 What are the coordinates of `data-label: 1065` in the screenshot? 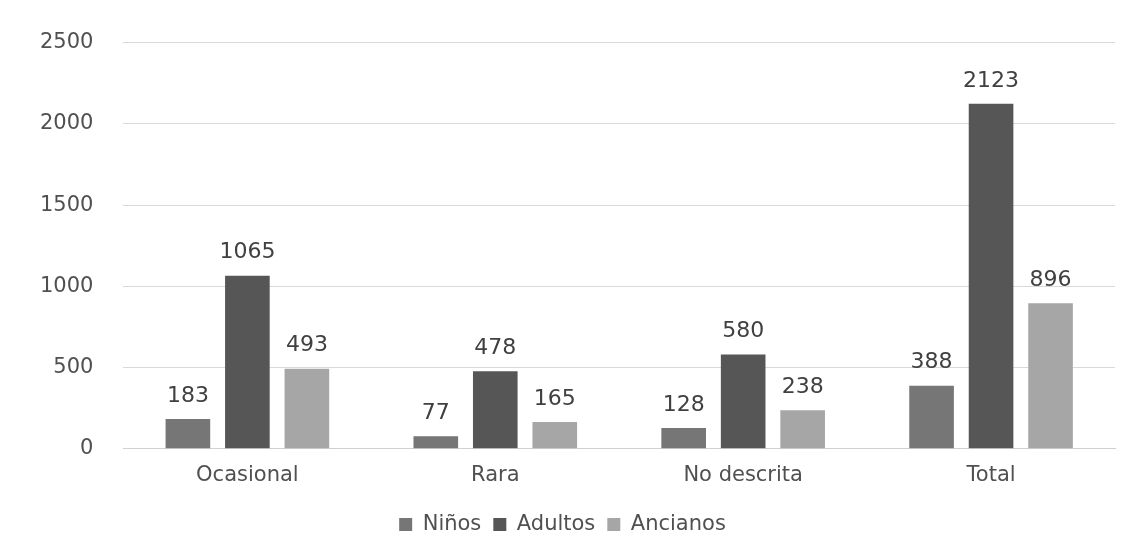 It's located at (247, 251).